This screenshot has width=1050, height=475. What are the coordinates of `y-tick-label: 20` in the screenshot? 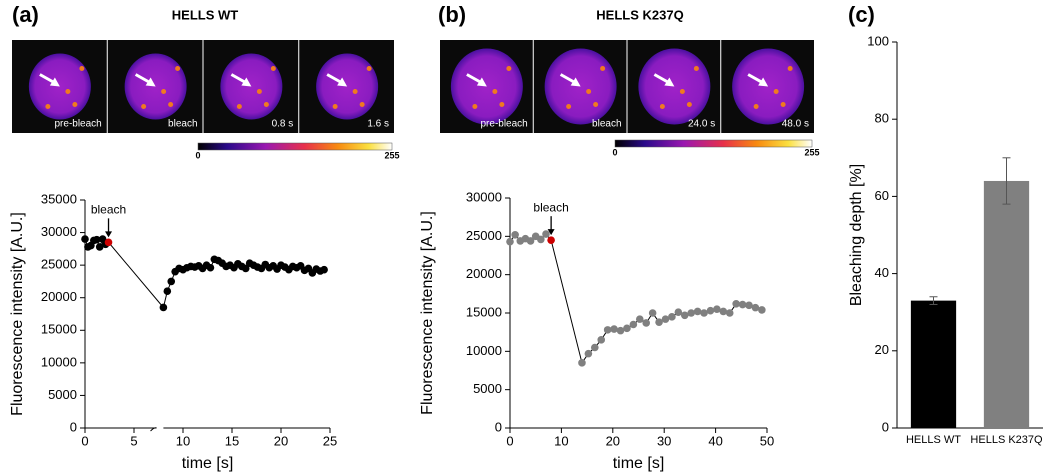 It's located at (882, 349).